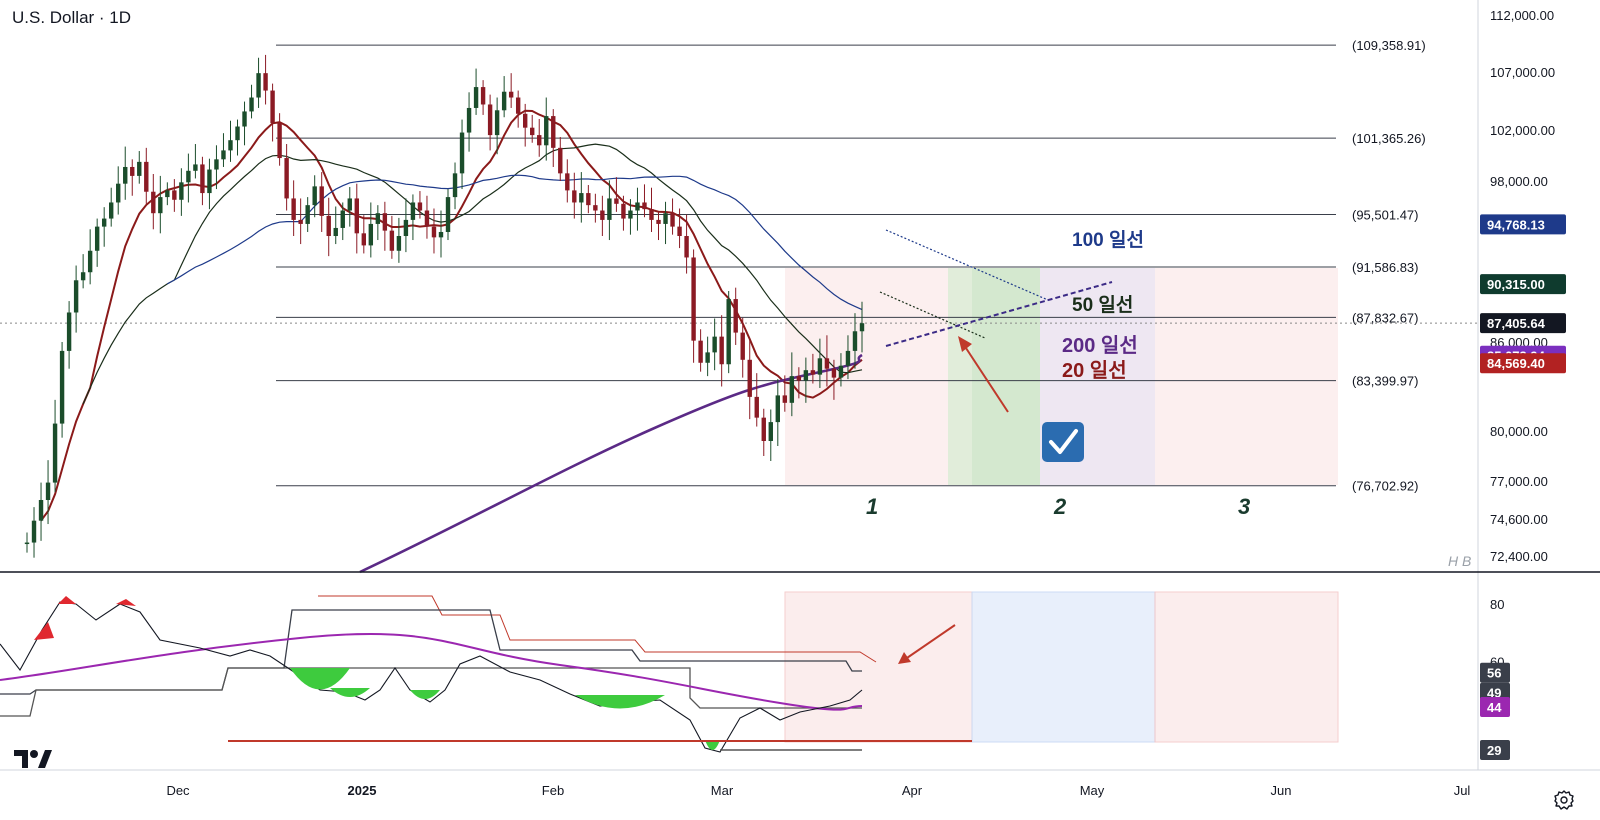 The height and width of the screenshot is (820, 1600). What do you see at coordinates (1522, 15) in the screenshot?
I see `price-axis-tick: 112,000.00` at bounding box center [1522, 15].